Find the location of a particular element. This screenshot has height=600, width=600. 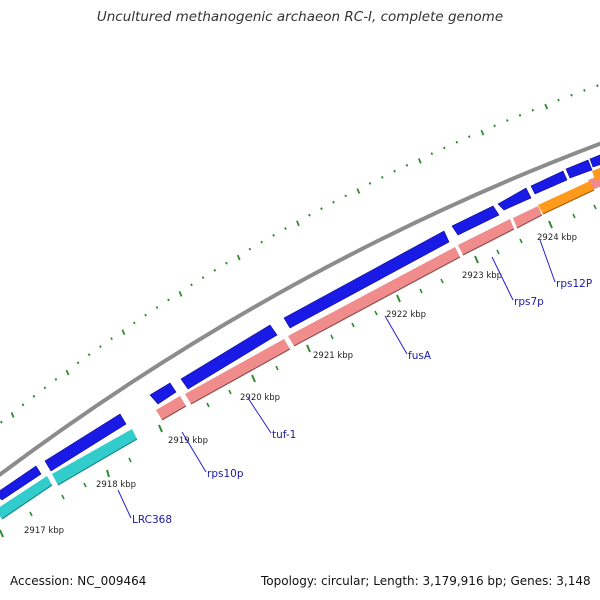

tick-label: 2917 kbp is located at coordinates (44, 531).